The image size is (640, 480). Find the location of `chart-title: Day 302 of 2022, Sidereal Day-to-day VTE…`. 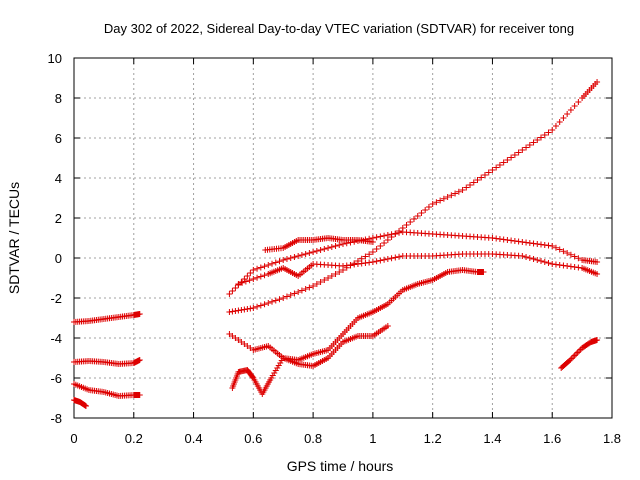

chart-title: Day 302 of 2022, Sidereal Day-to-day VTE… is located at coordinates (339, 28).